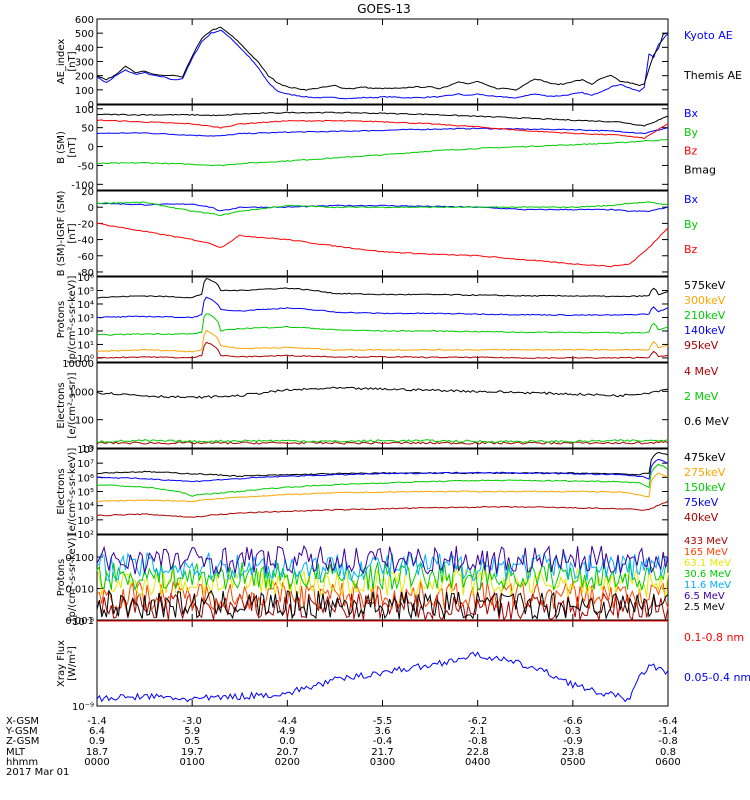 The width and height of the screenshot is (750, 800). I want to click on y-tick-label: 100, so click(84, 421).